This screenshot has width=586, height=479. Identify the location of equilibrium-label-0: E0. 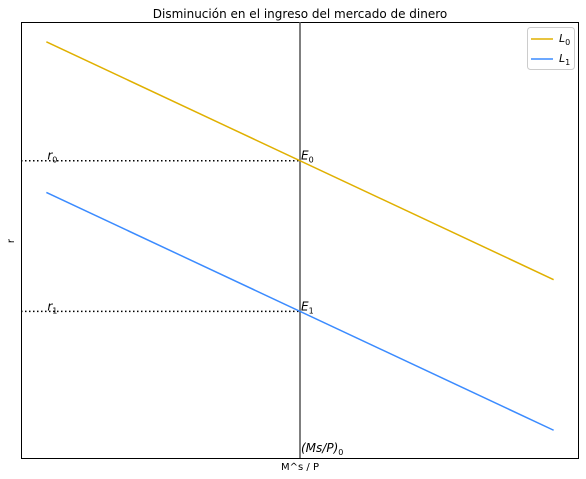
(307, 157).